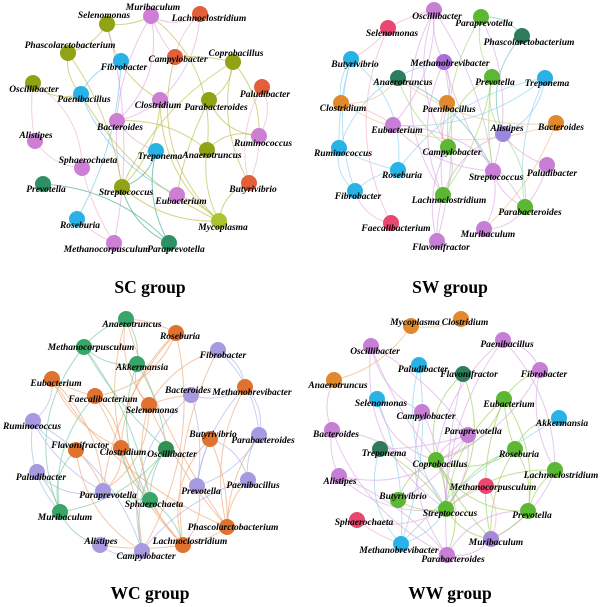 Image resolution: width=600 pixels, height=607 pixels. I want to click on node-parabacteroides, so click(447, 555).